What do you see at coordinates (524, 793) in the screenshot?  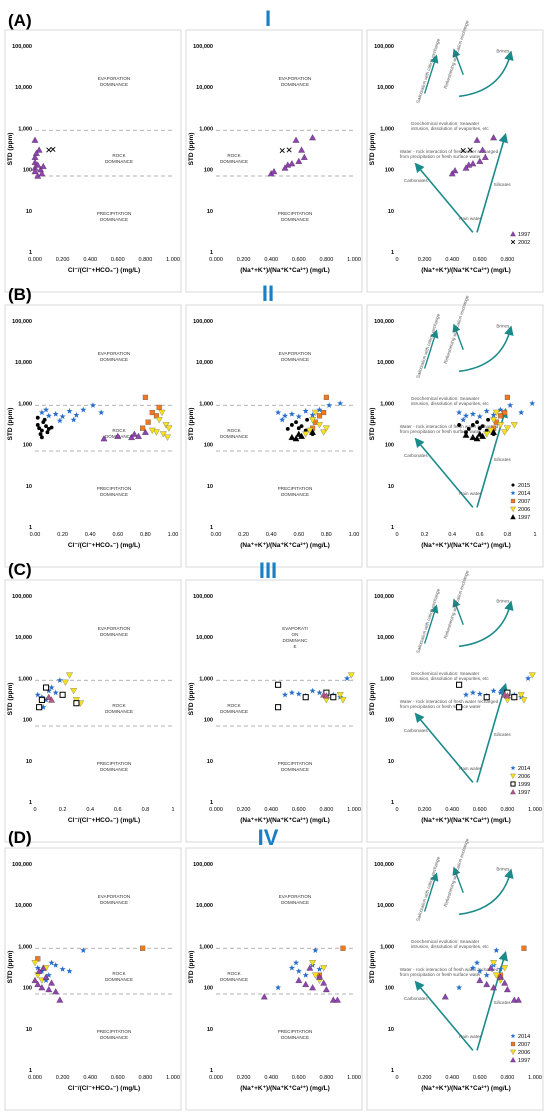 I see `legend-label: 1997` at bounding box center [524, 793].